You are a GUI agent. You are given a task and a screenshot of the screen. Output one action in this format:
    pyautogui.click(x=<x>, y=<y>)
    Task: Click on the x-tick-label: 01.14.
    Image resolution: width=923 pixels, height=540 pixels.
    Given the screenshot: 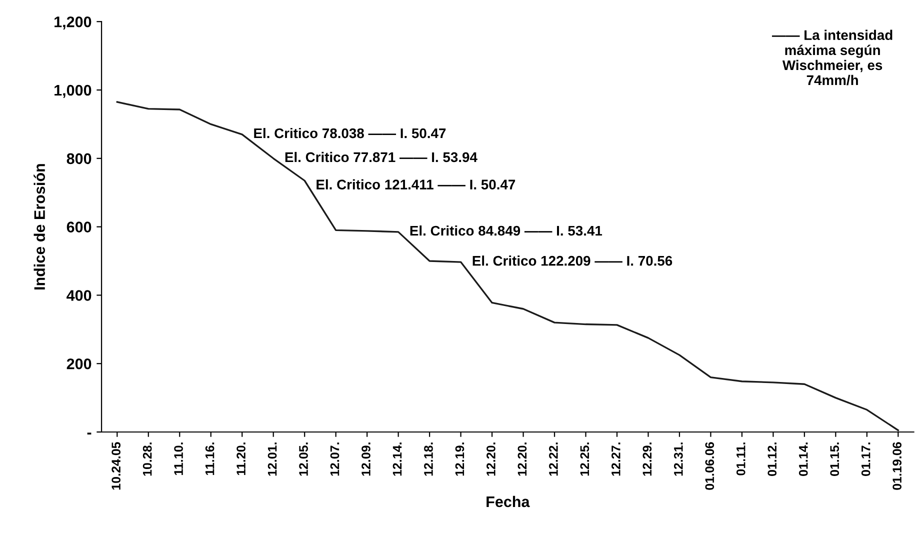 What is the action you would take?
    pyautogui.click(x=803, y=459)
    